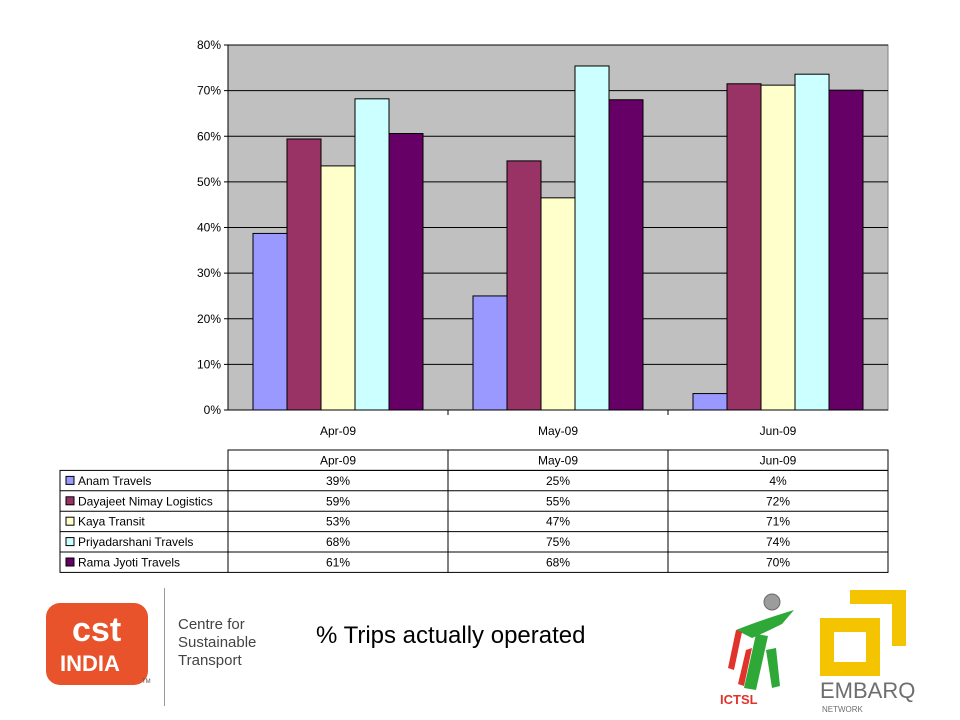 This screenshot has height=720, width=960. I want to click on table-header-cell: Jun-09, so click(778, 461).